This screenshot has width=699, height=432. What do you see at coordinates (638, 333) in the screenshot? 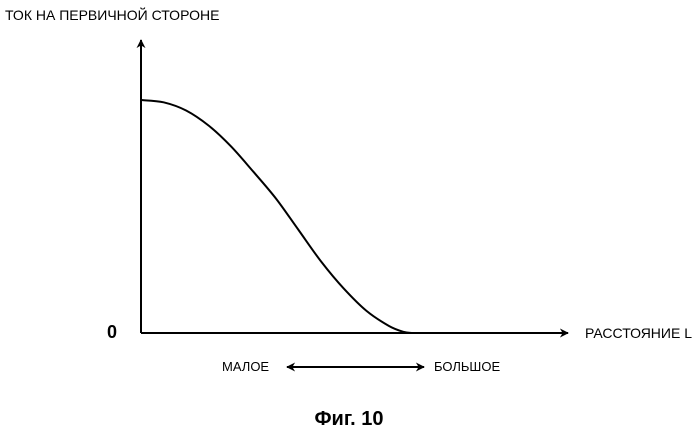
I see `x-axis-label: РАССТОЯНИЕ L` at bounding box center [638, 333].